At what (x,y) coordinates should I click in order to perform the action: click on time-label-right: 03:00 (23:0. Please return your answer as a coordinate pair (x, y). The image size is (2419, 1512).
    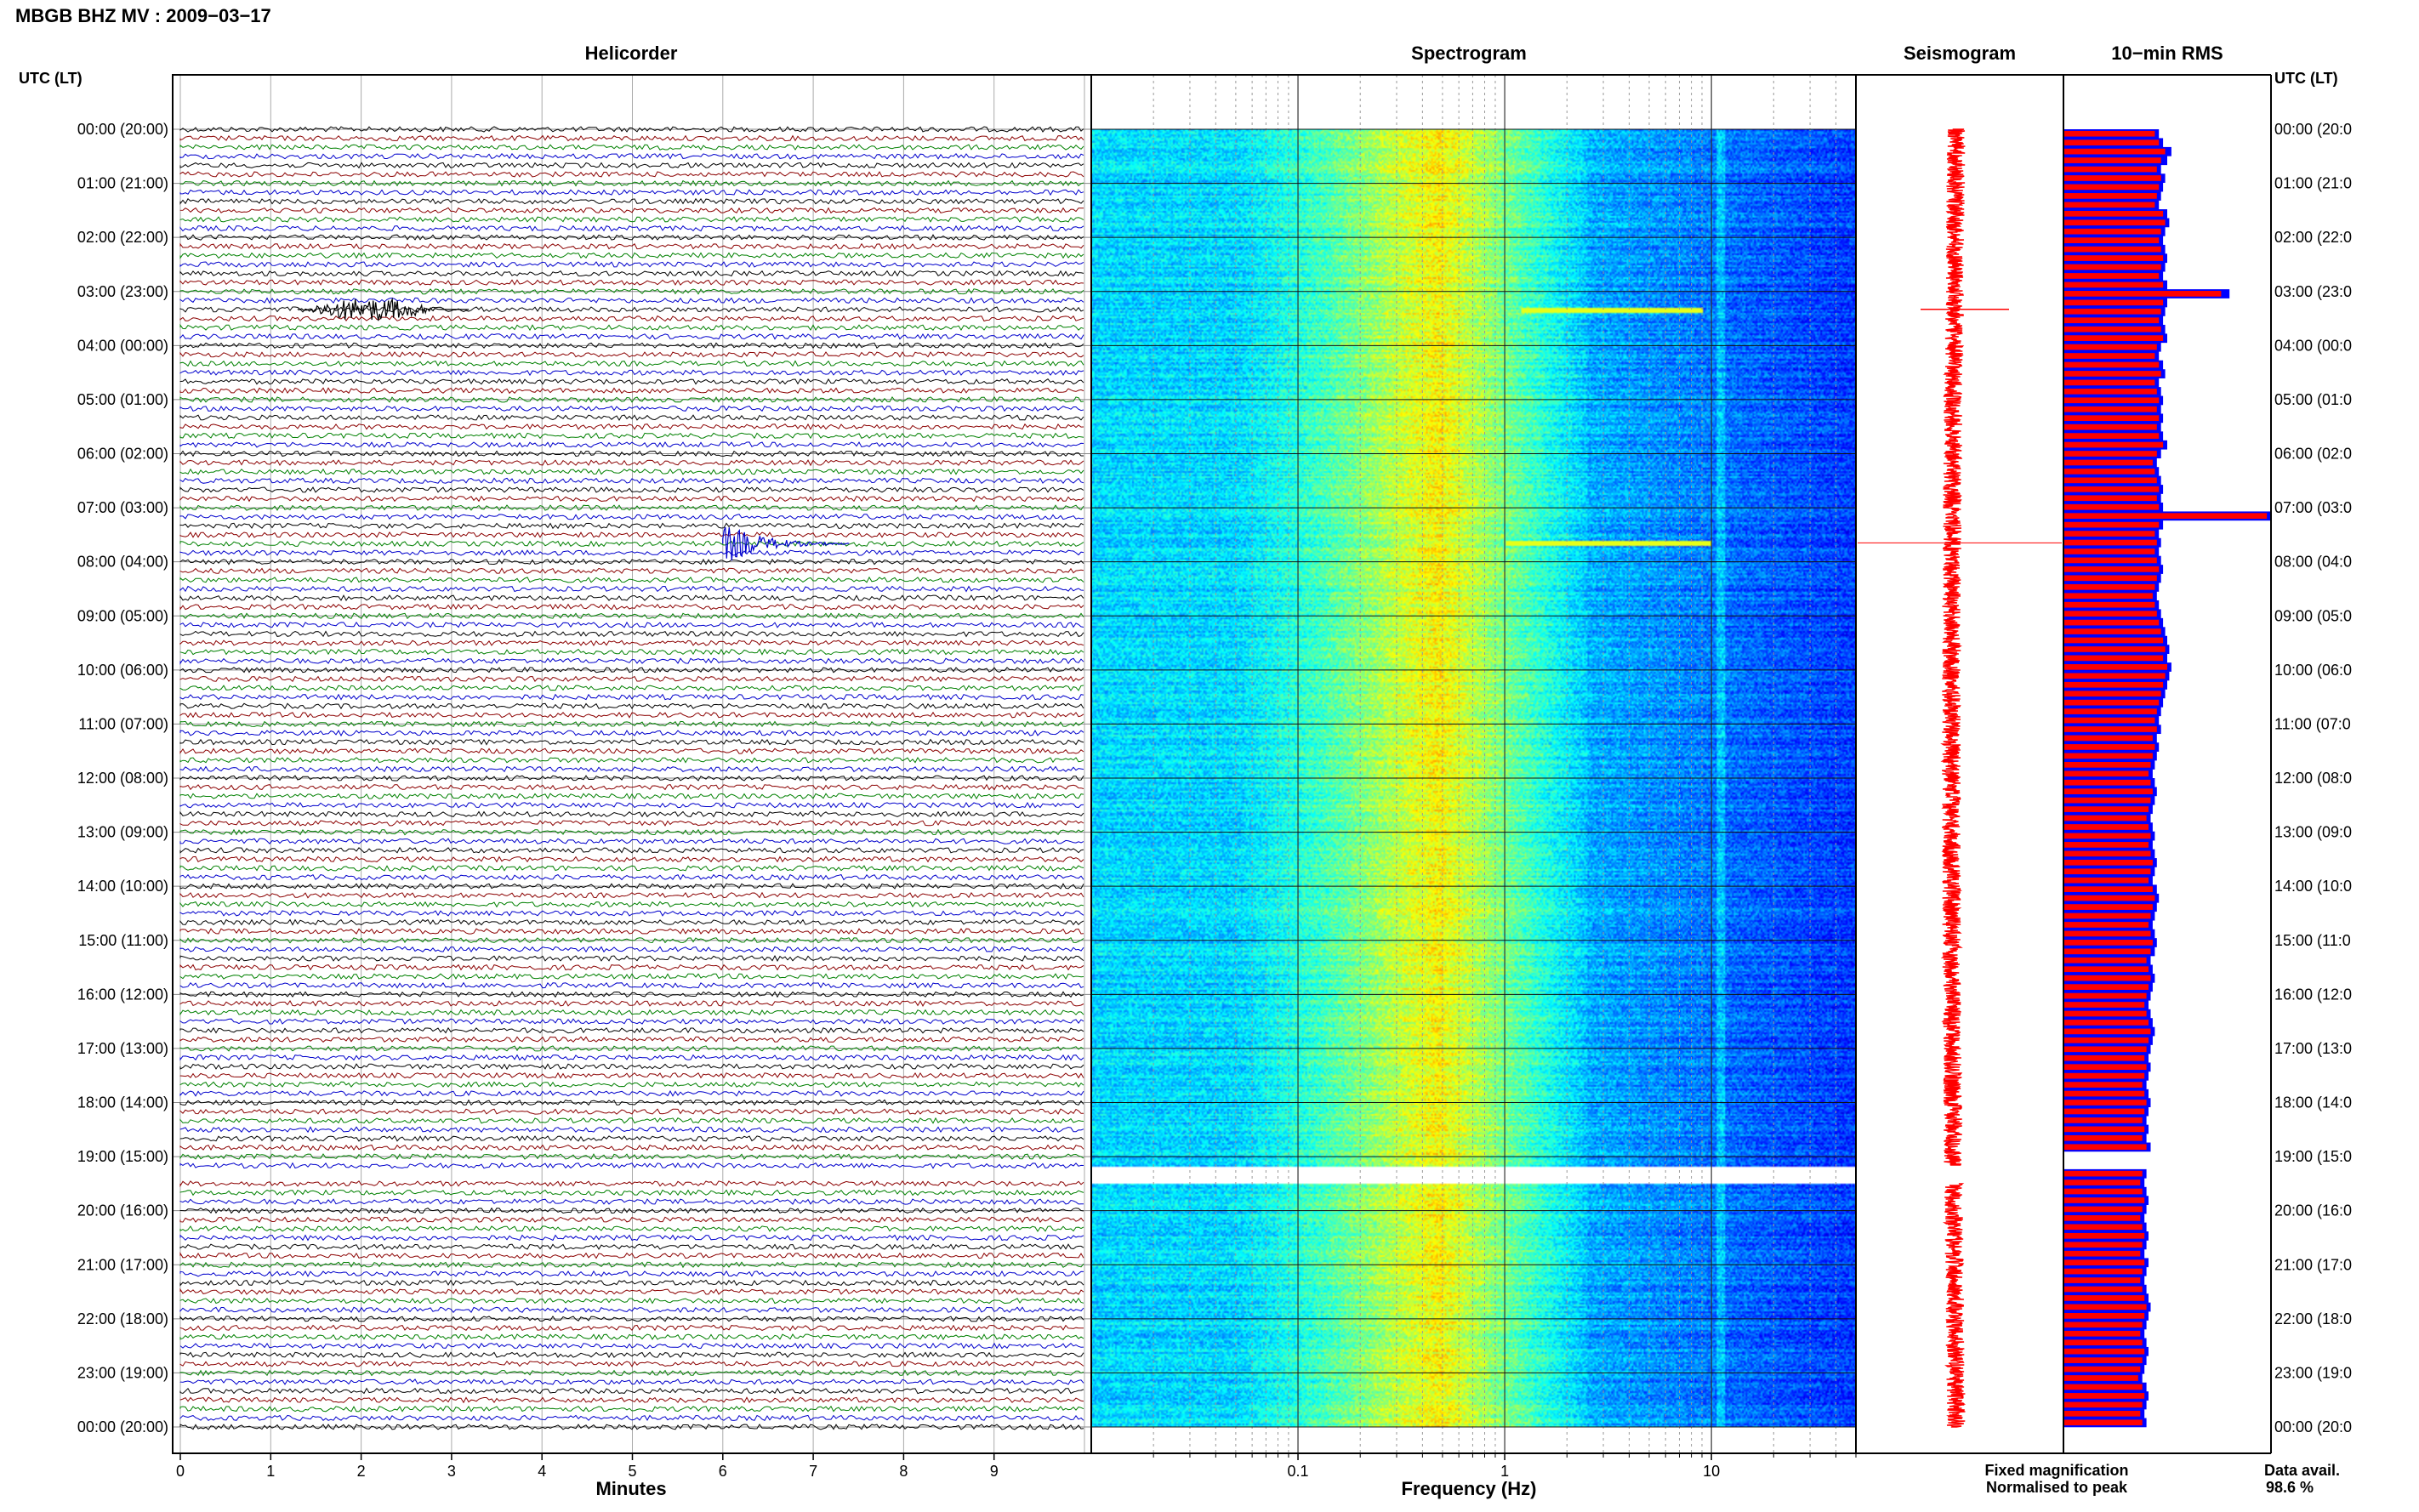
    Looking at the image, I should click on (2313, 291).